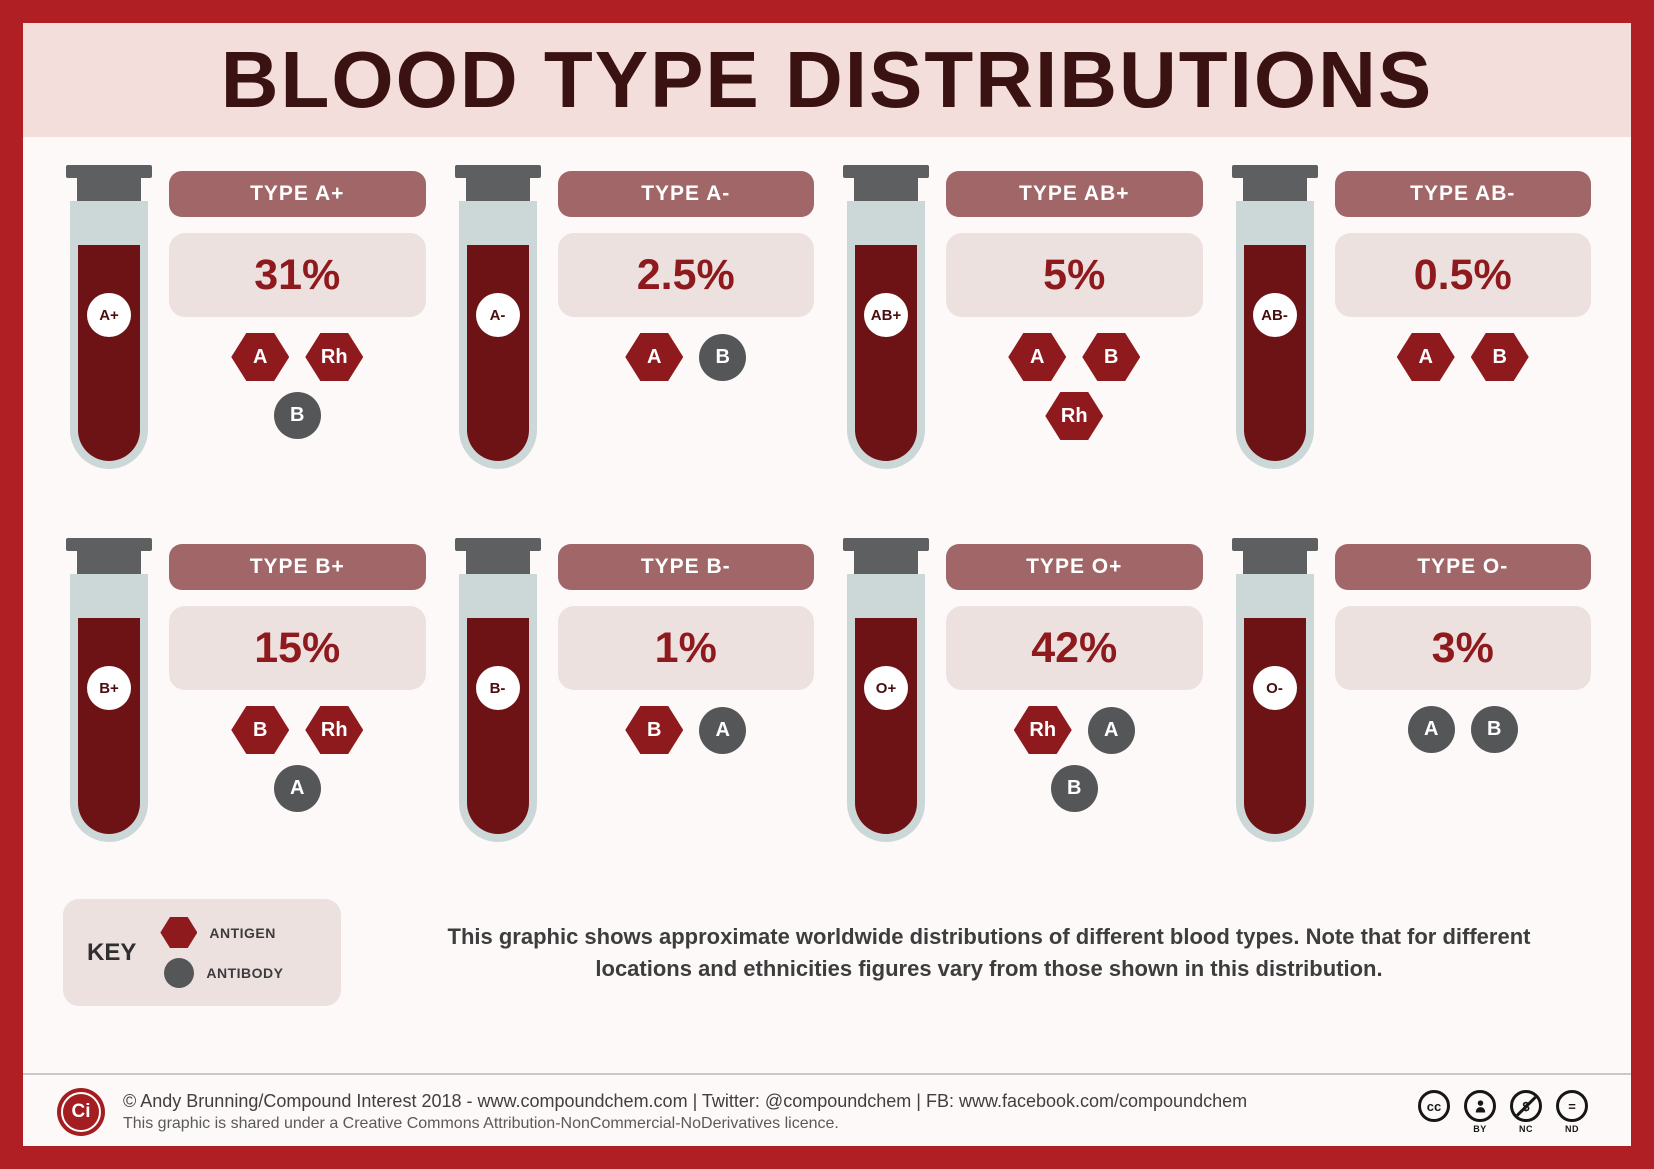  I want to click on card-info: TYPE B+ 15% B Rh A, so click(297, 700).